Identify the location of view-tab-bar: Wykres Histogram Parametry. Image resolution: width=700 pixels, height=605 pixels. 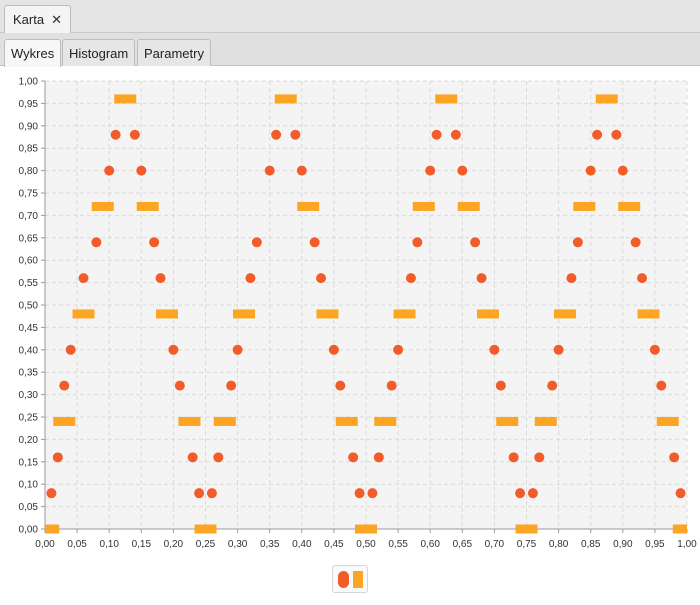
(350, 50).